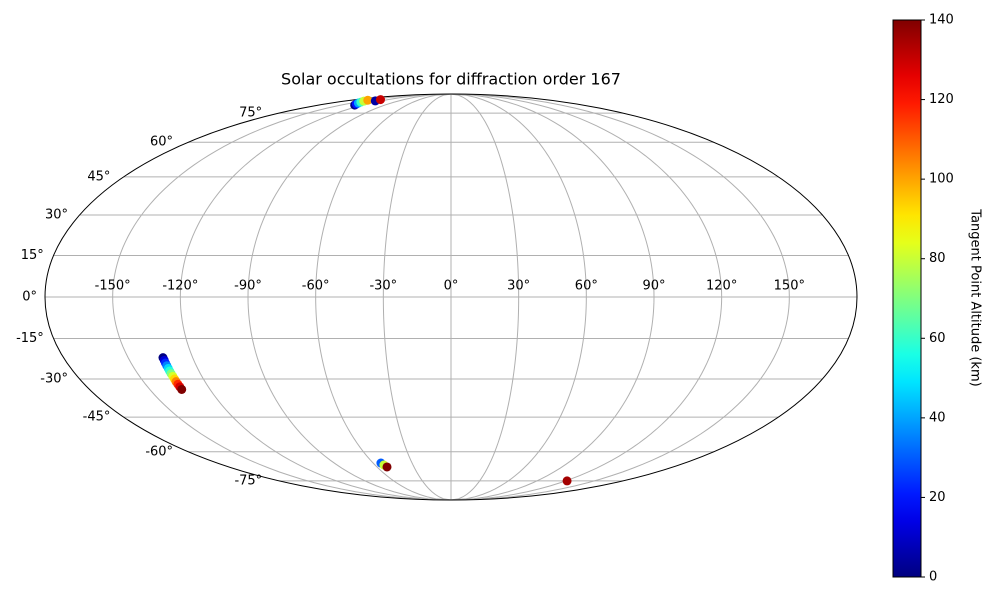 This screenshot has height=600, width=1000. Describe the element at coordinates (248, 480) in the screenshot. I see `y-tick-label: -75°` at that location.